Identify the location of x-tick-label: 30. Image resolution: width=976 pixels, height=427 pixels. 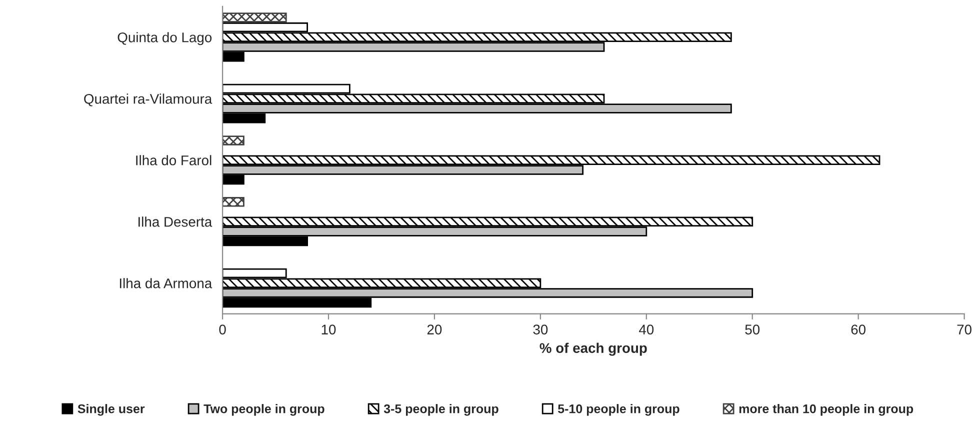
(540, 329).